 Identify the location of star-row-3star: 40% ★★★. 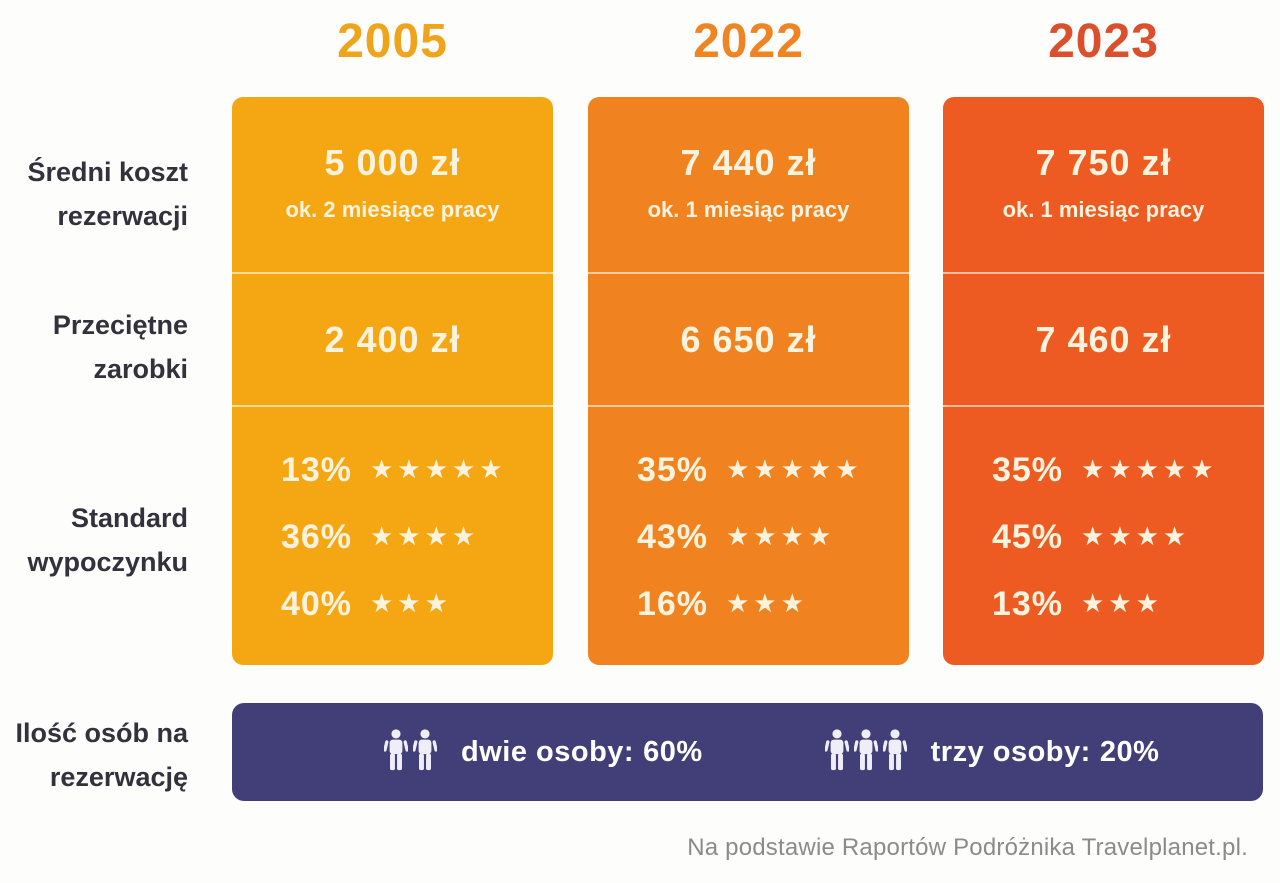
(392, 604).